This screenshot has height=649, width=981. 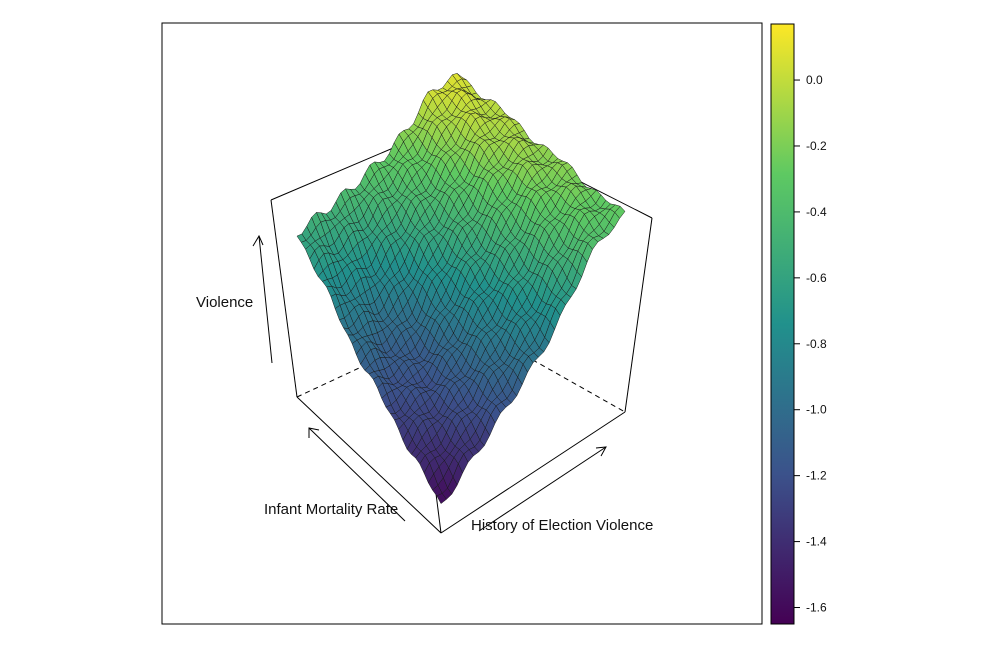 I want to click on colorbar-tick-label: -0.4, so click(x=816, y=212).